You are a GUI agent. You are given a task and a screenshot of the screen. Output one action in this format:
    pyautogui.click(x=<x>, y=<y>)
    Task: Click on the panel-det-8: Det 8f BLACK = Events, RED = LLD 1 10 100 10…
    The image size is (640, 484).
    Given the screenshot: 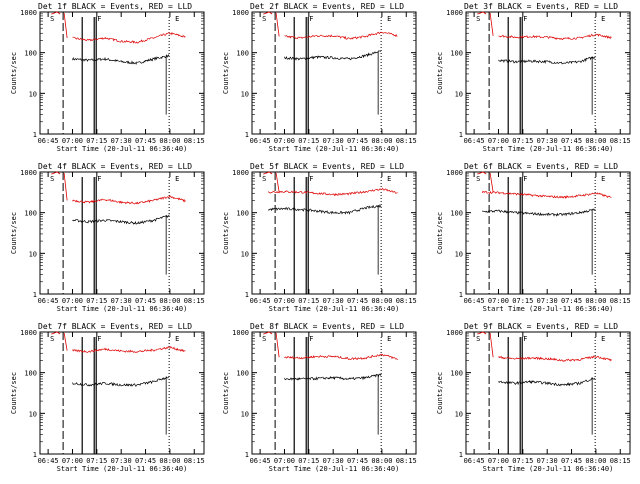 What is the action you would take?
    pyautogui.click(x=319, y=397)
    